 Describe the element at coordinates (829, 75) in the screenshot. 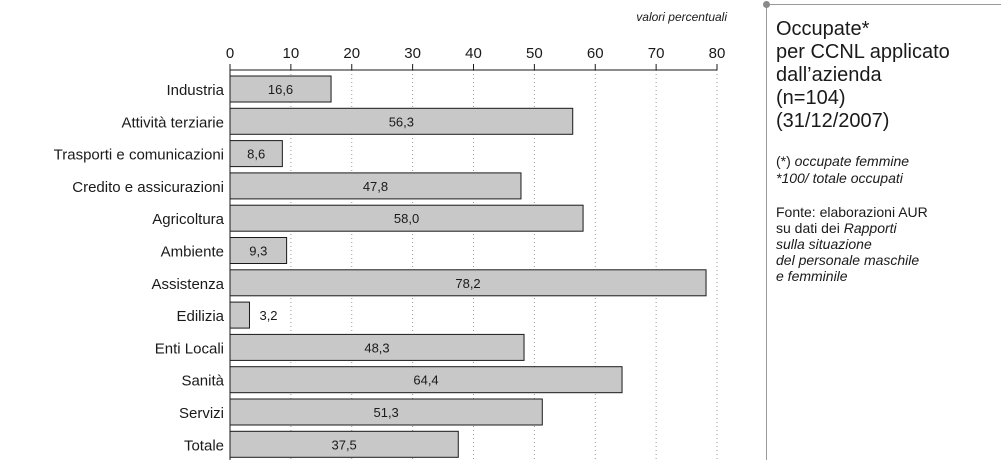

I see `title-line: dall’azienda` at that location.